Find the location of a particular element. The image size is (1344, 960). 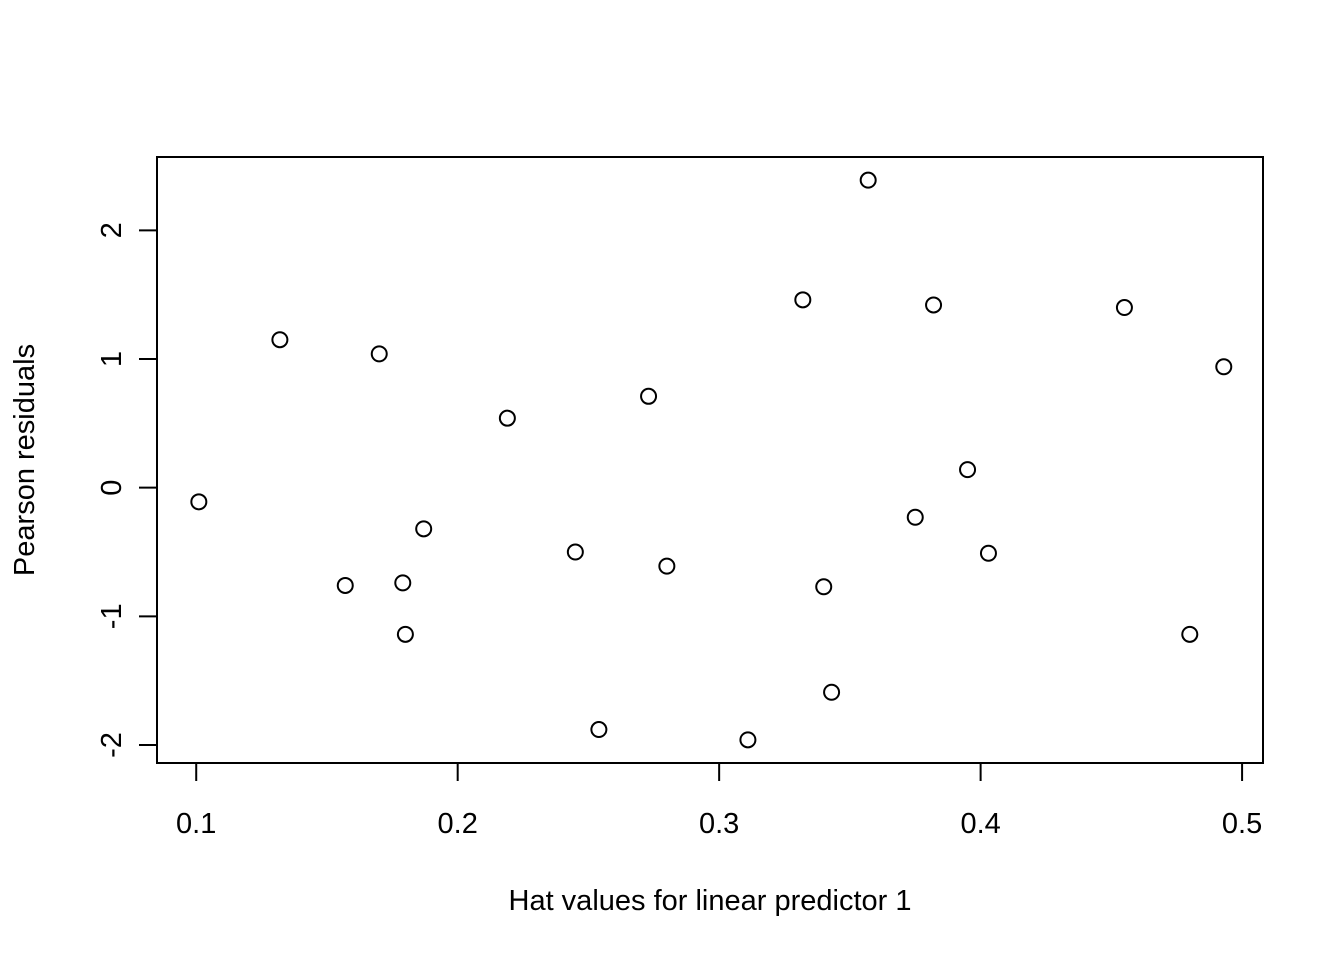

x-tick-label: 0.5 is located at coordinates (1242, 824).